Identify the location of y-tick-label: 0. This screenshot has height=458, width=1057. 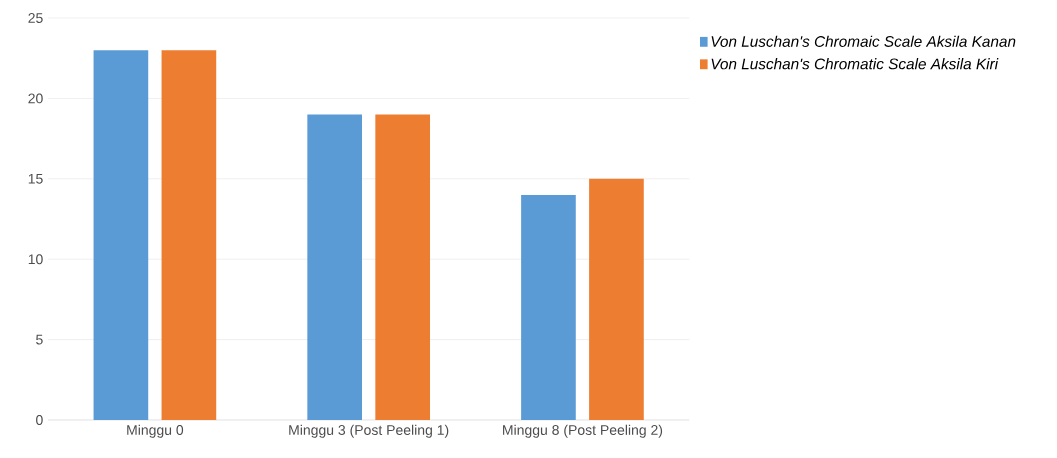
(39, 420).